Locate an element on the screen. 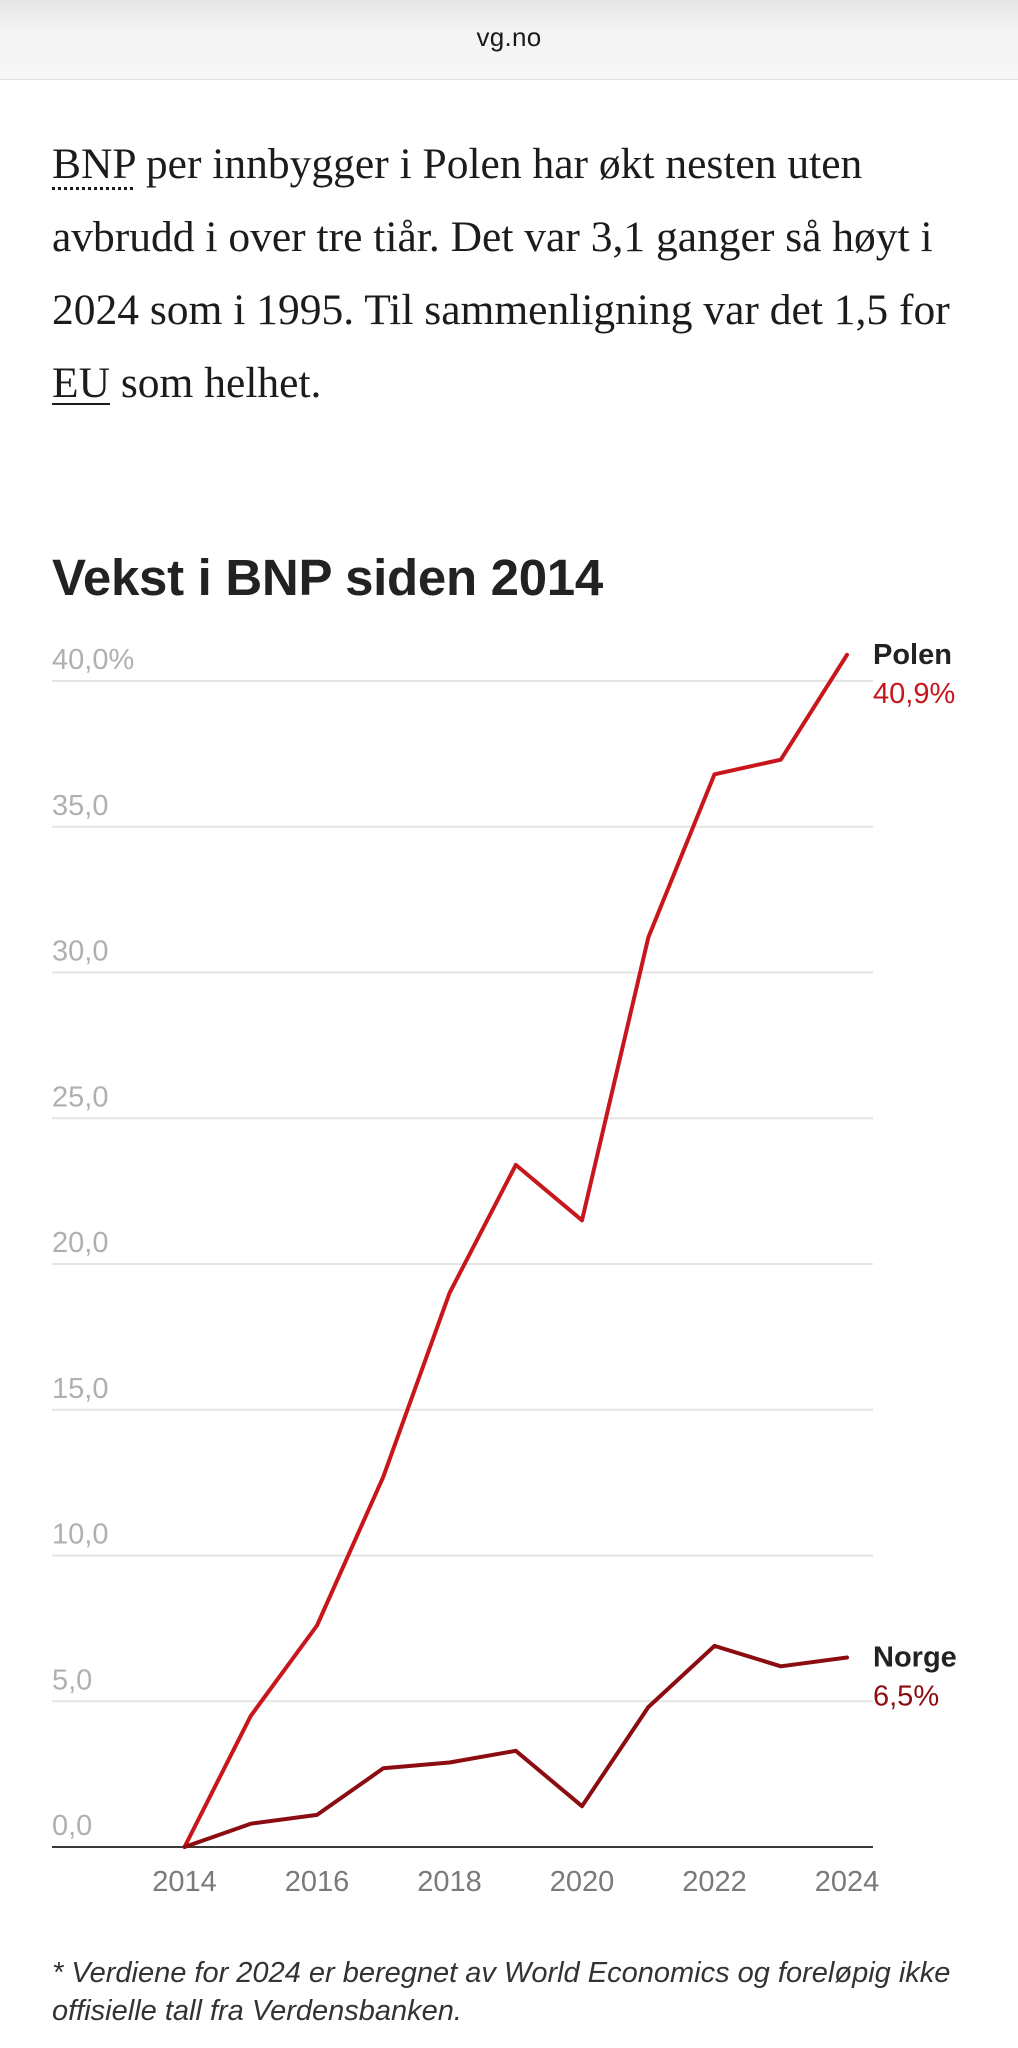 Image resolution: width=1018 pixels, height=2048 pixels. y-tick-label: 5,0 is located at coordinates (72, 1680).